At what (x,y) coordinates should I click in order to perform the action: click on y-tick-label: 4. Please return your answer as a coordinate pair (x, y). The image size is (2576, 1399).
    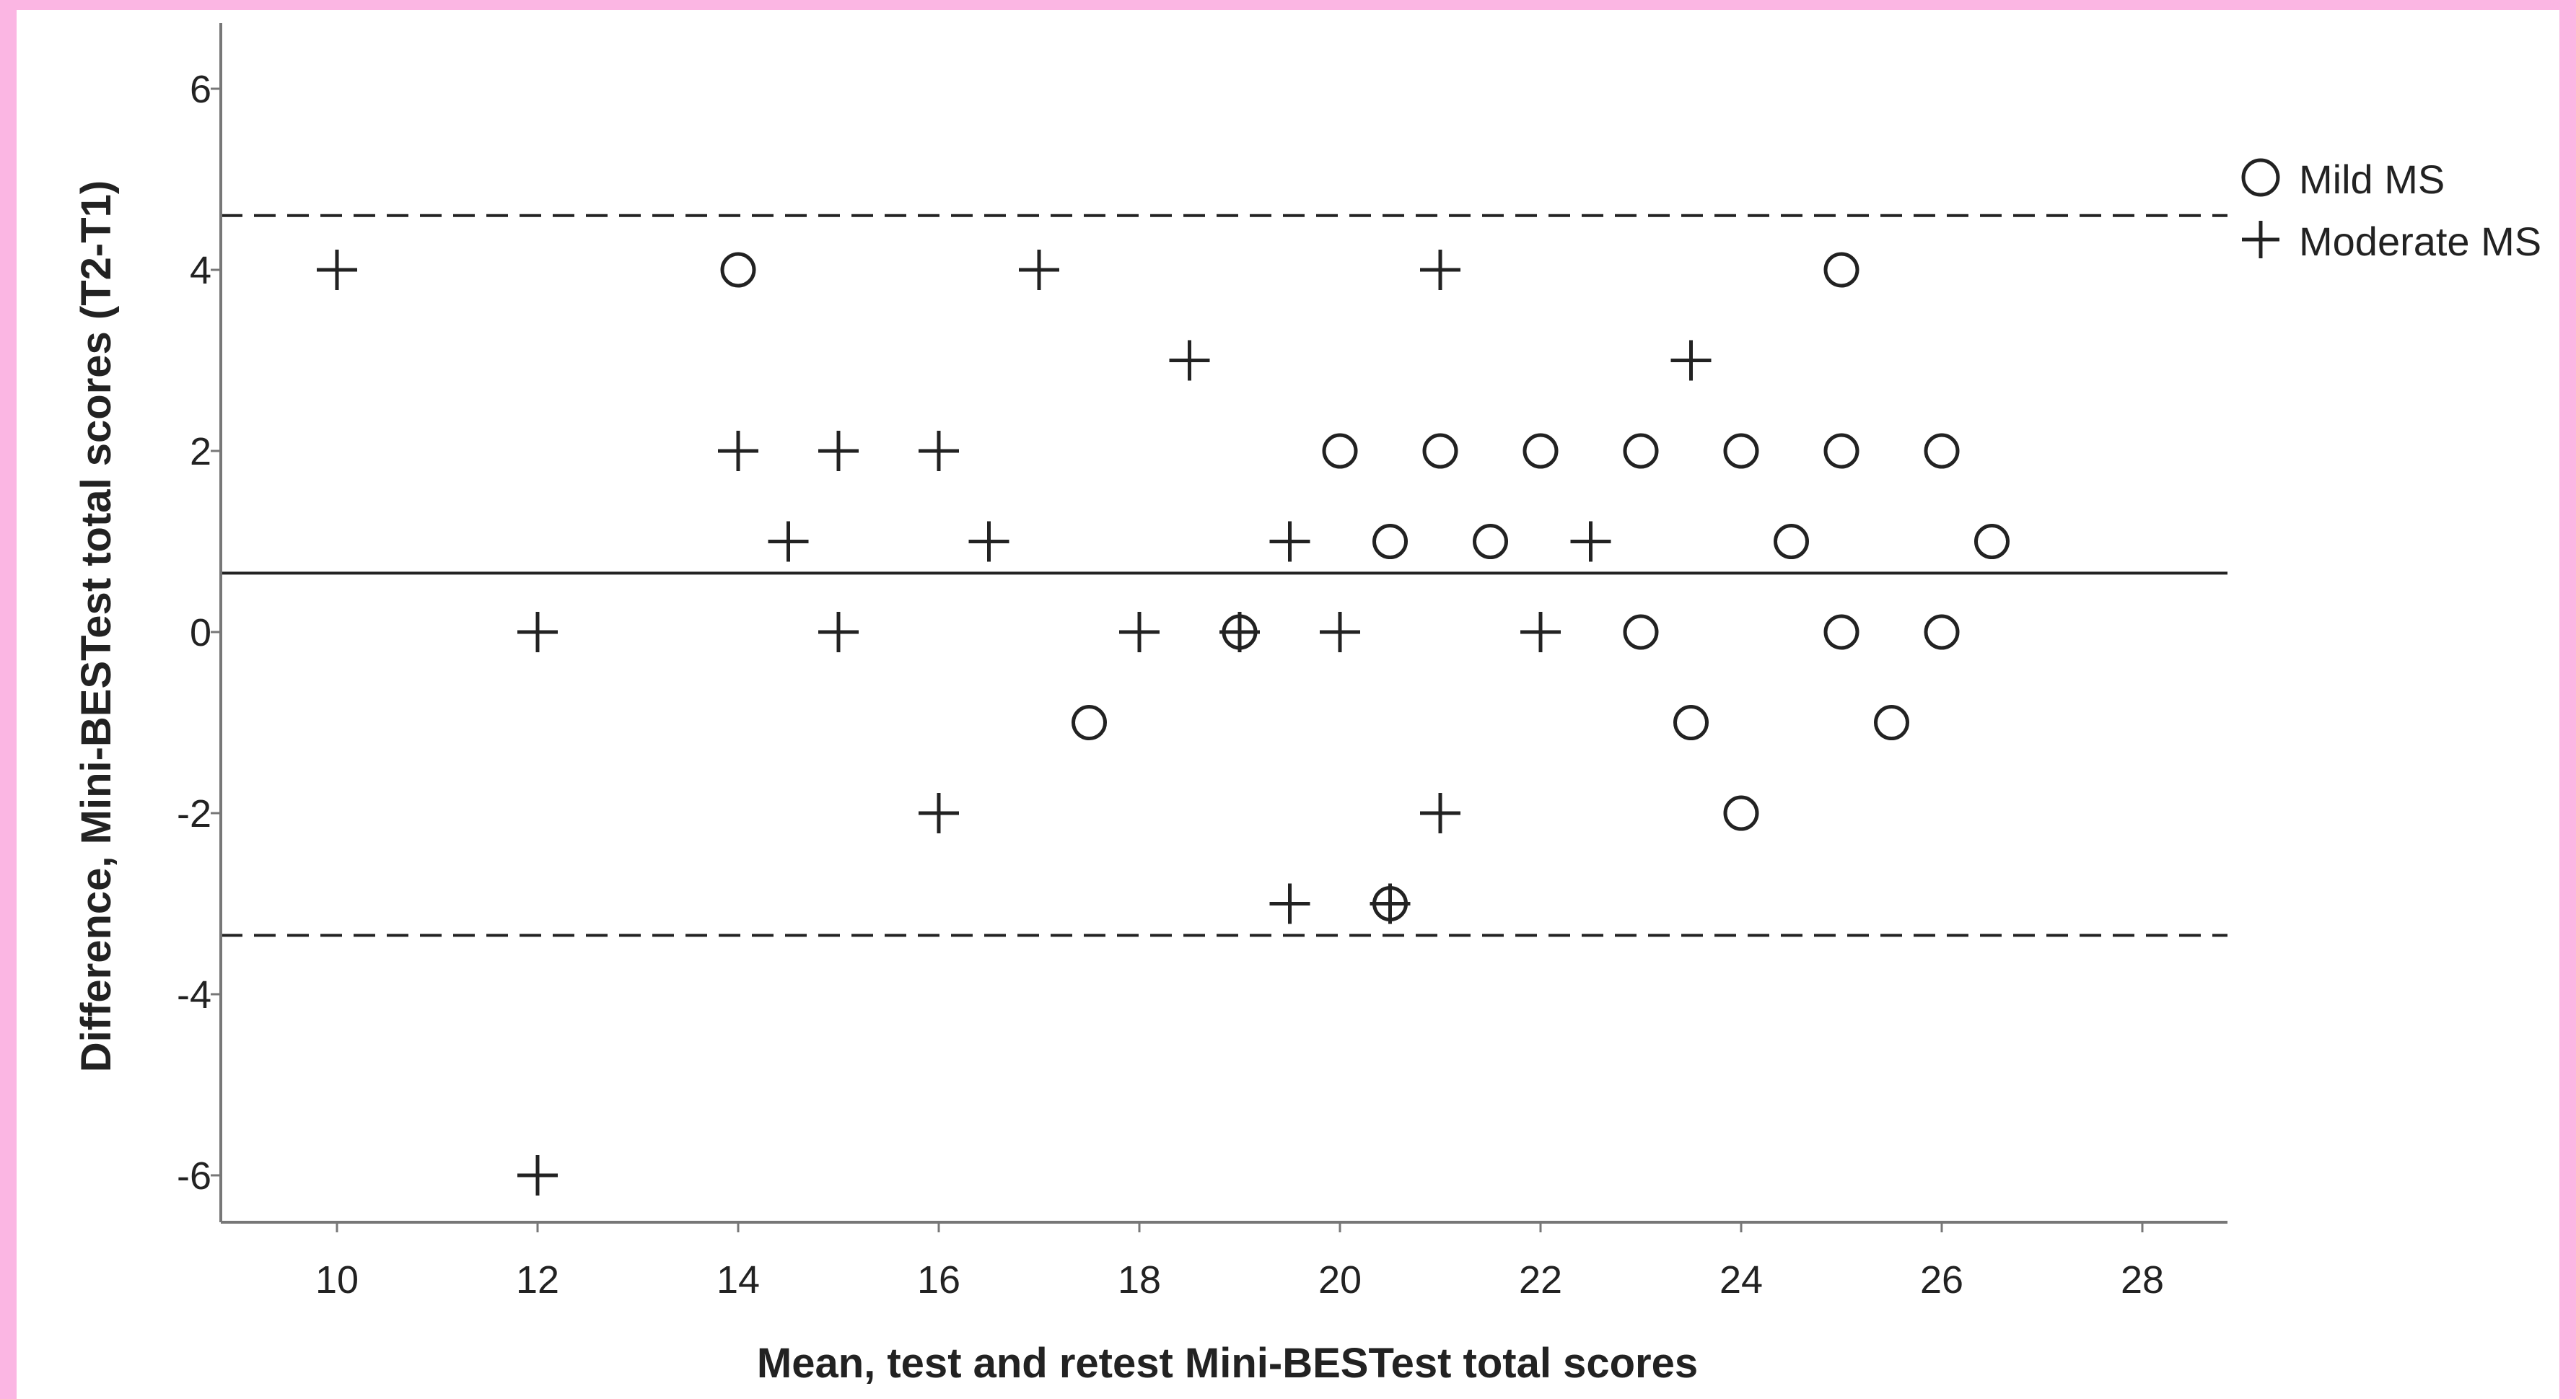
    Looking at the image, I should click on (200, 270).